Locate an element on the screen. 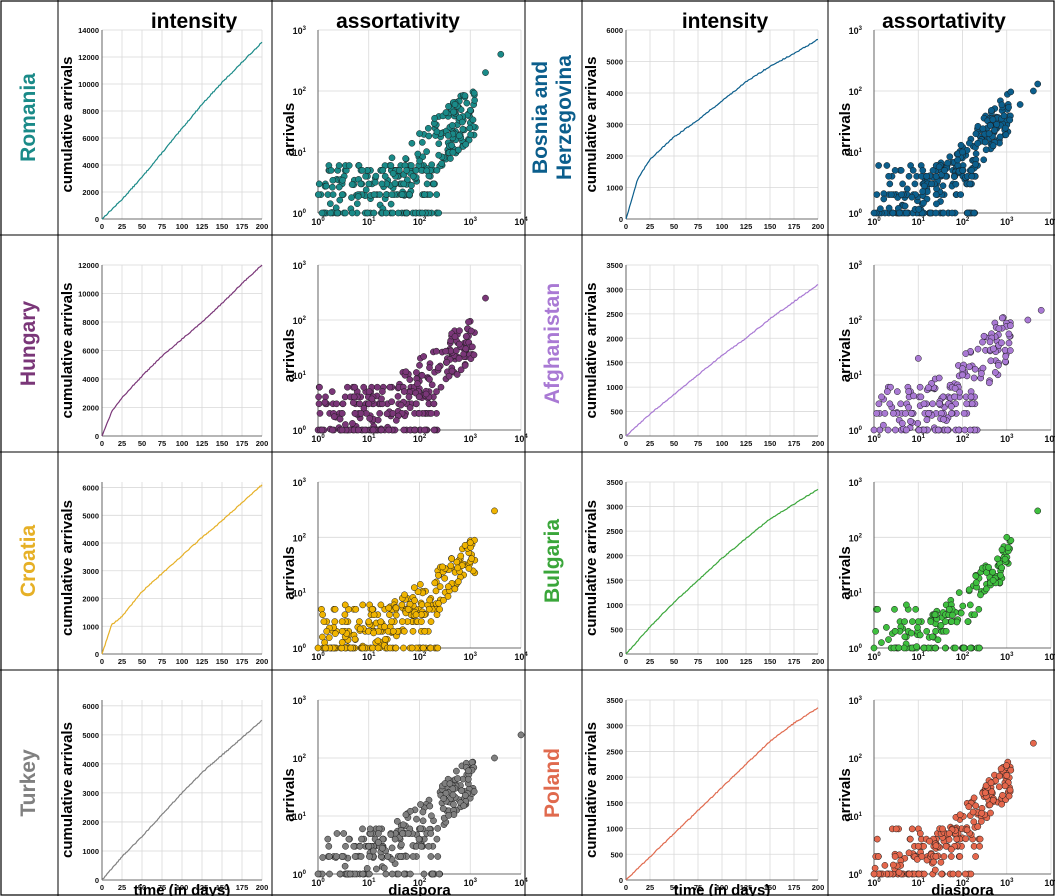 This screenshot has width=1055, height=896. x-tick-label: 75 is located at coordinates (698, 226).